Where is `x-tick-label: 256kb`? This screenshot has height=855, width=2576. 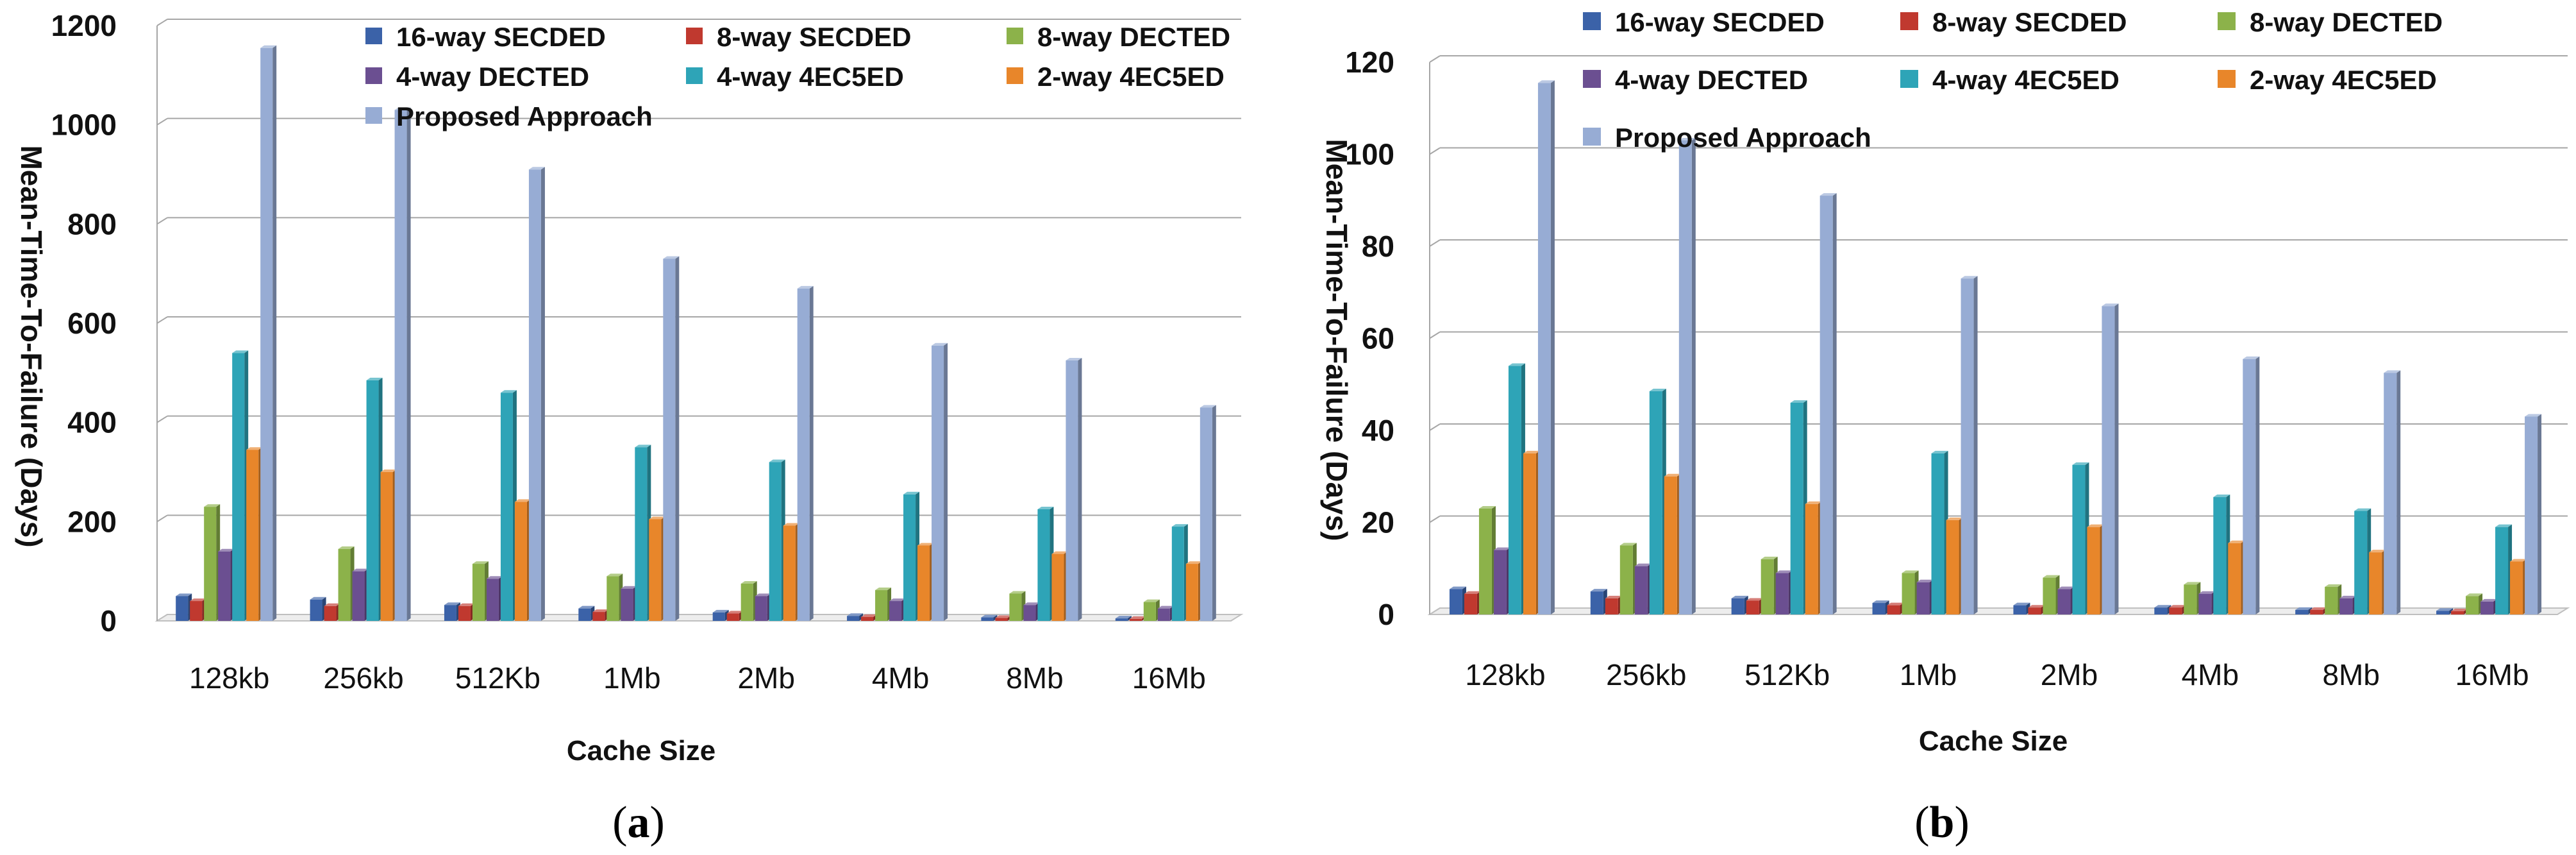 x-tick-label: 256kb is located at coordinates (1646, 675).